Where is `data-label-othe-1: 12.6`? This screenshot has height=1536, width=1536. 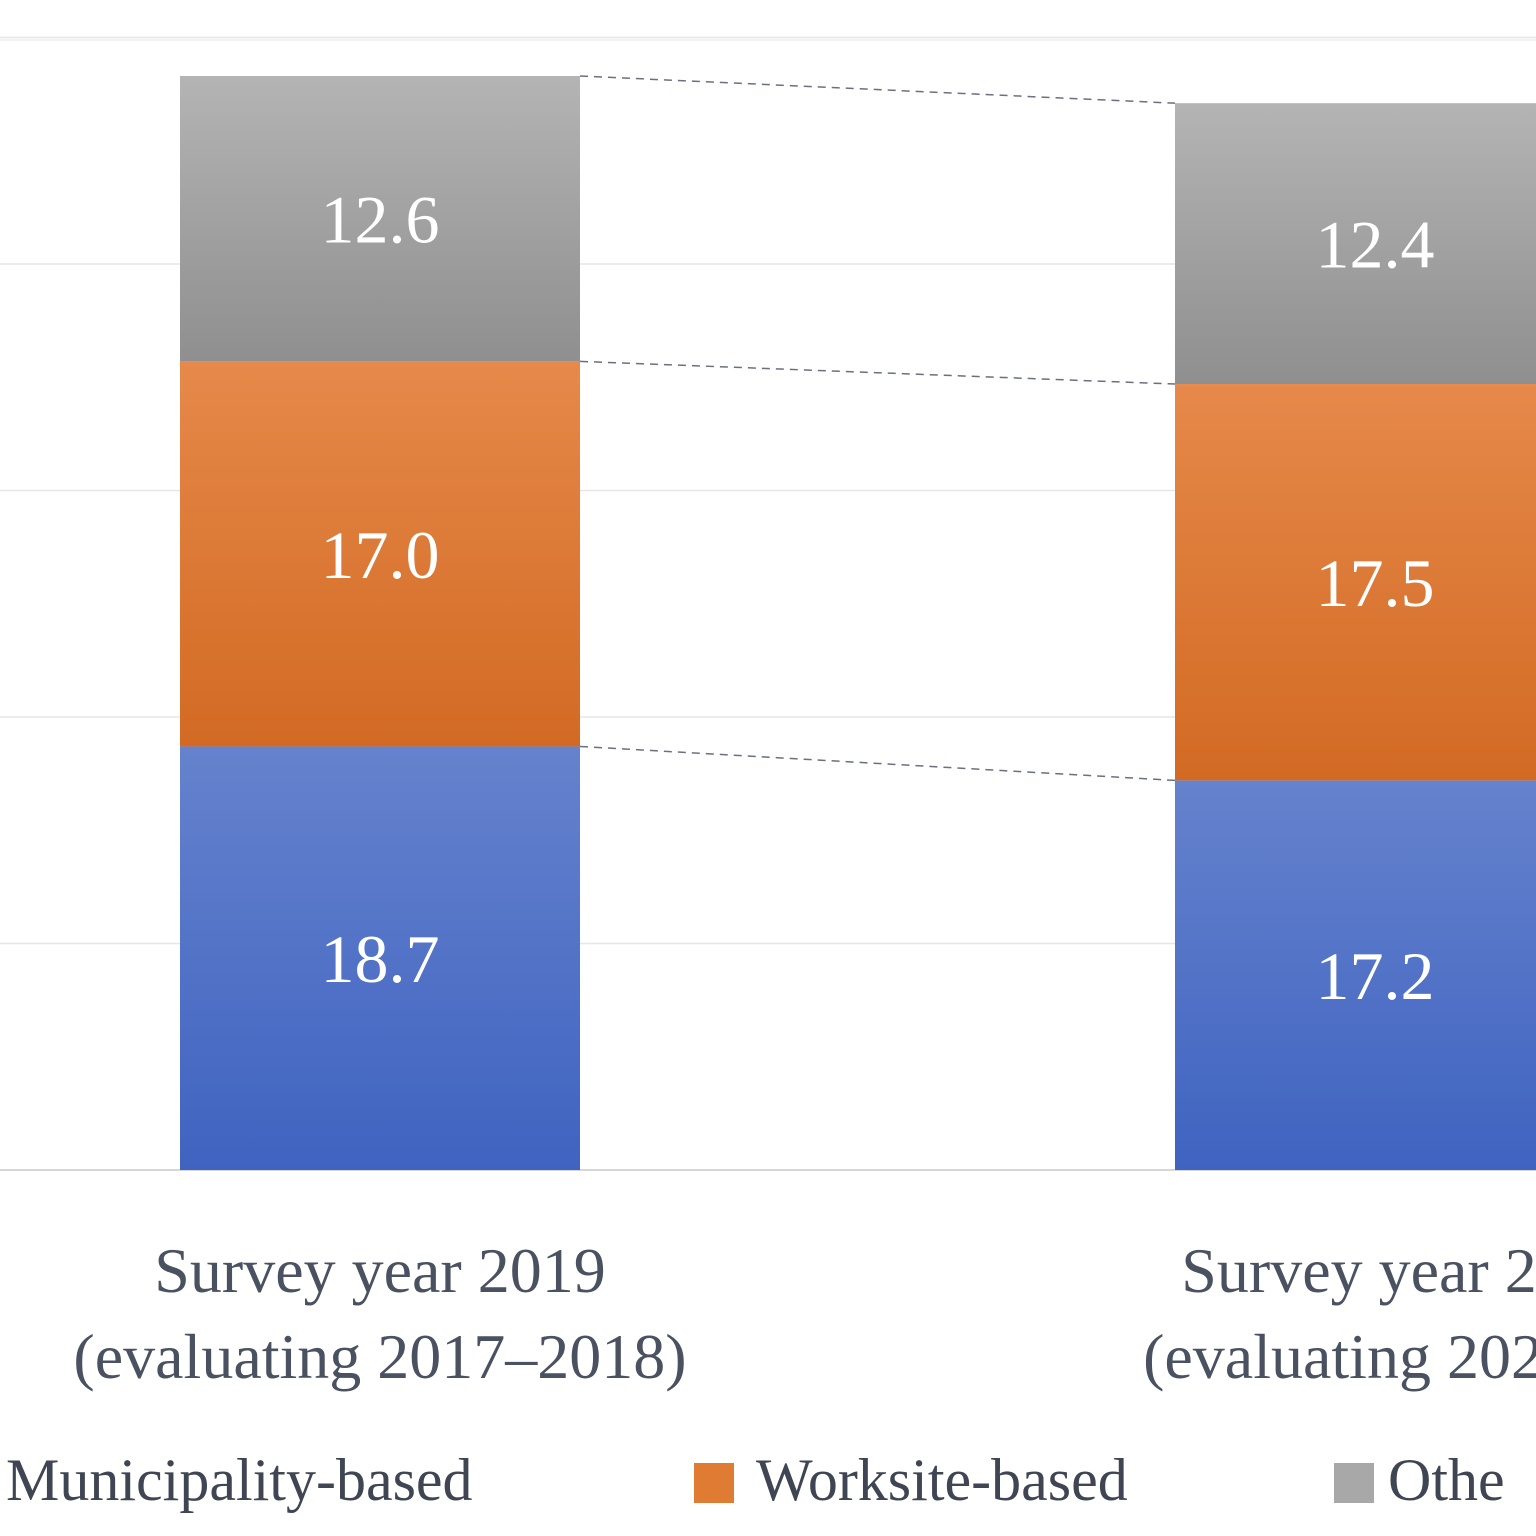 data-label-othe-1: 12.6 is located at coordinates (380, 220).